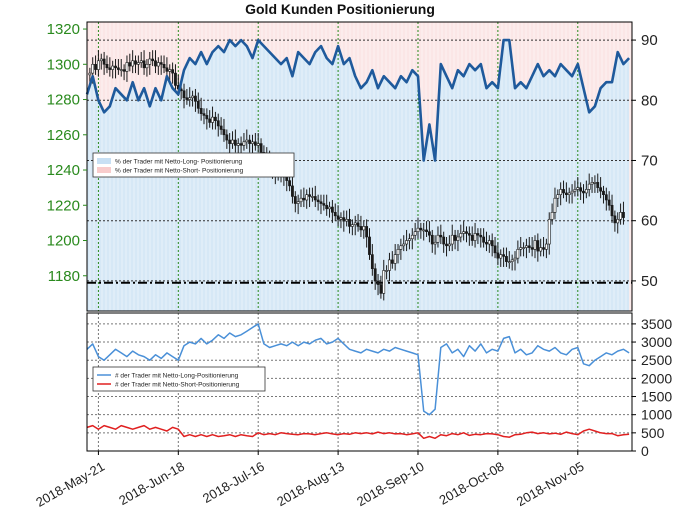  I want to click on count-tick-label: 3500, so click(656, 324).